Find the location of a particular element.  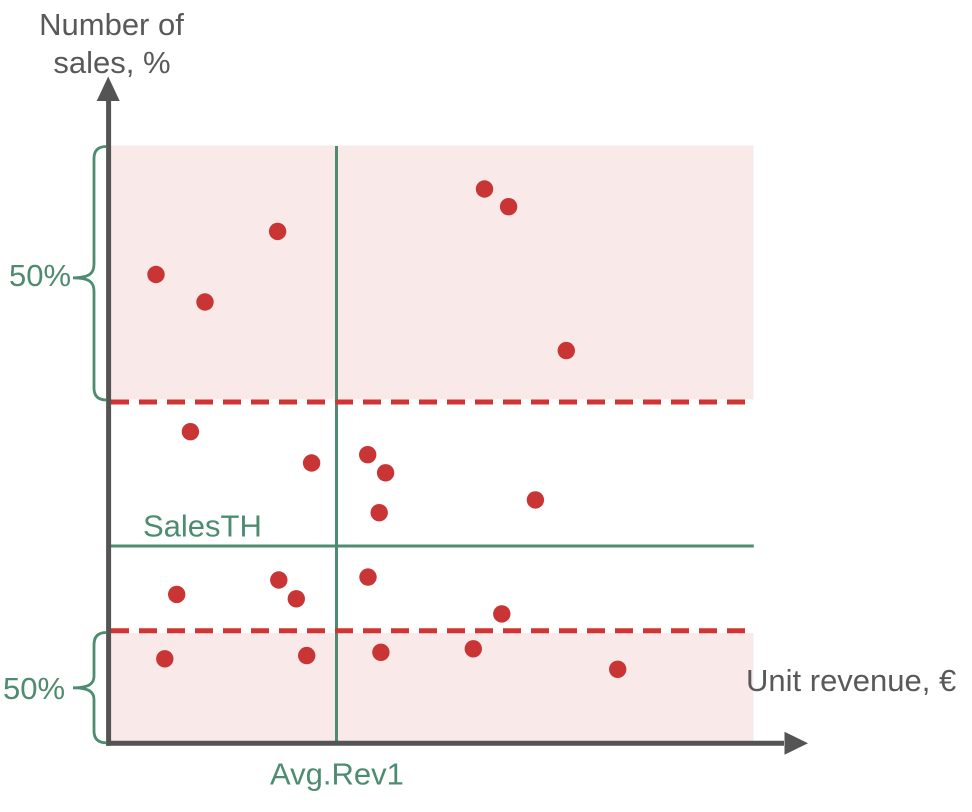

svg-text: Number of is located at coordinates (111, 24).